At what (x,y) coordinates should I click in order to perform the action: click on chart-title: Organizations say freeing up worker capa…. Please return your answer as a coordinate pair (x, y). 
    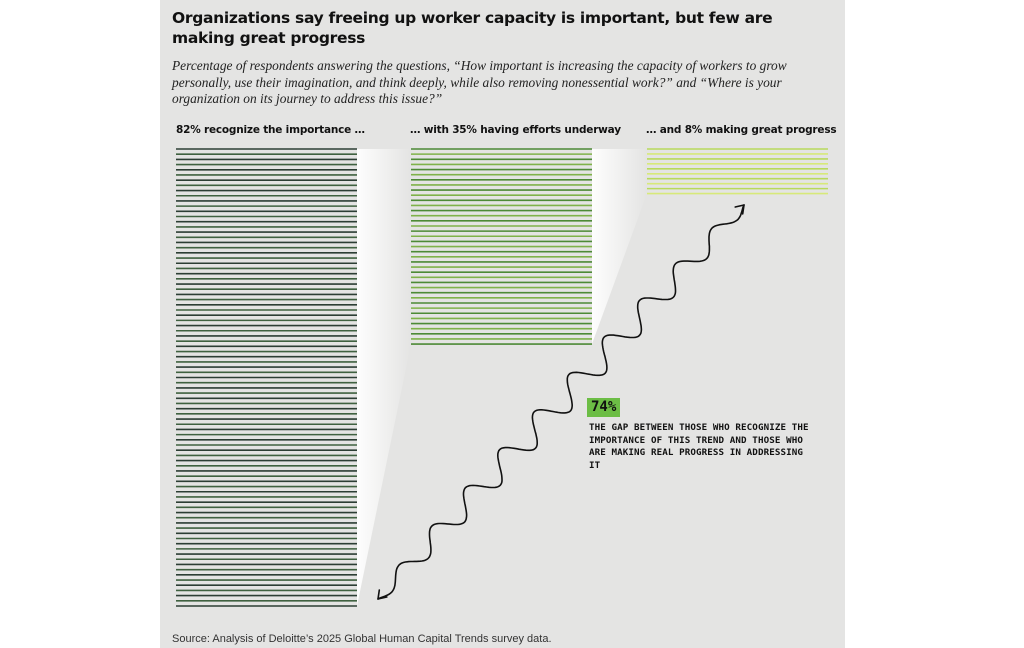
    Looking at the image, I should click on (472, 28).